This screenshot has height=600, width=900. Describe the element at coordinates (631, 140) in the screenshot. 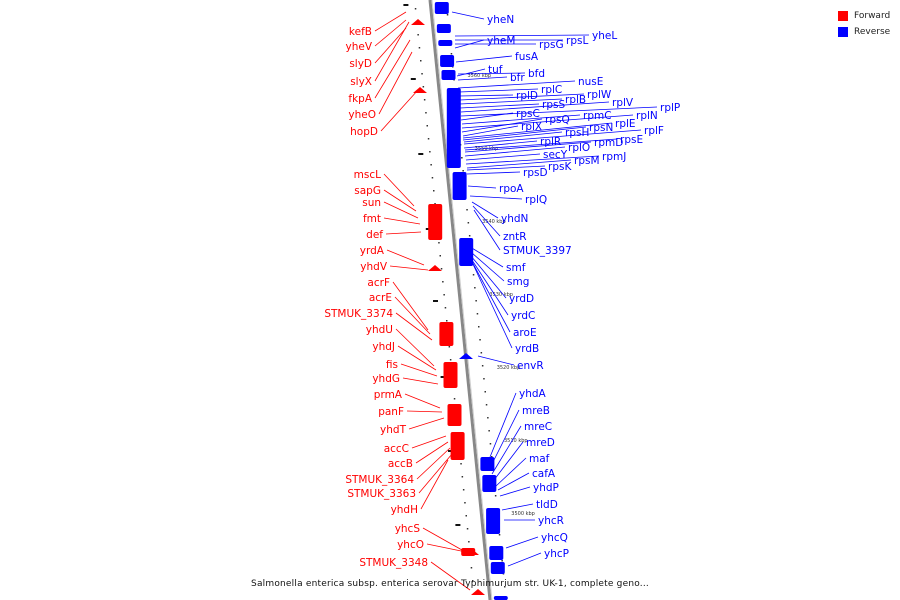

I see `gene-label: rpsE` at that location.